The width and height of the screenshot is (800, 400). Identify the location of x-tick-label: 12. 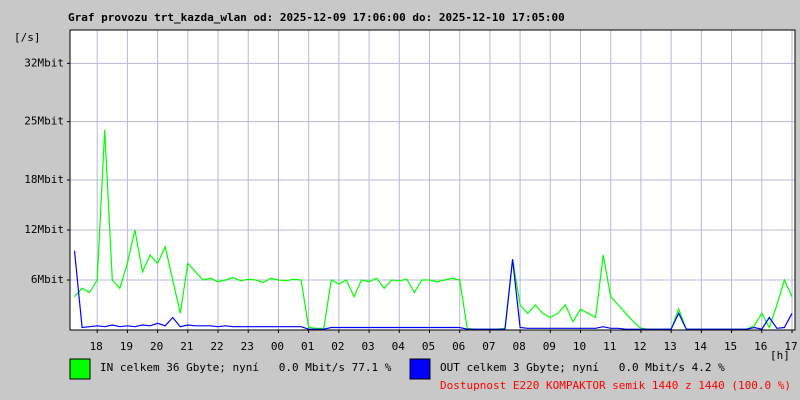
(639, 346).